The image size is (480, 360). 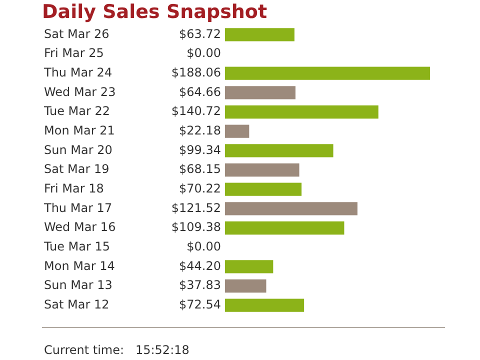 What do you see at coordinates (74, 53) in the screenshot?
I see `y-tick-label: Fri Mar 25` at bounding box center [74, 53].